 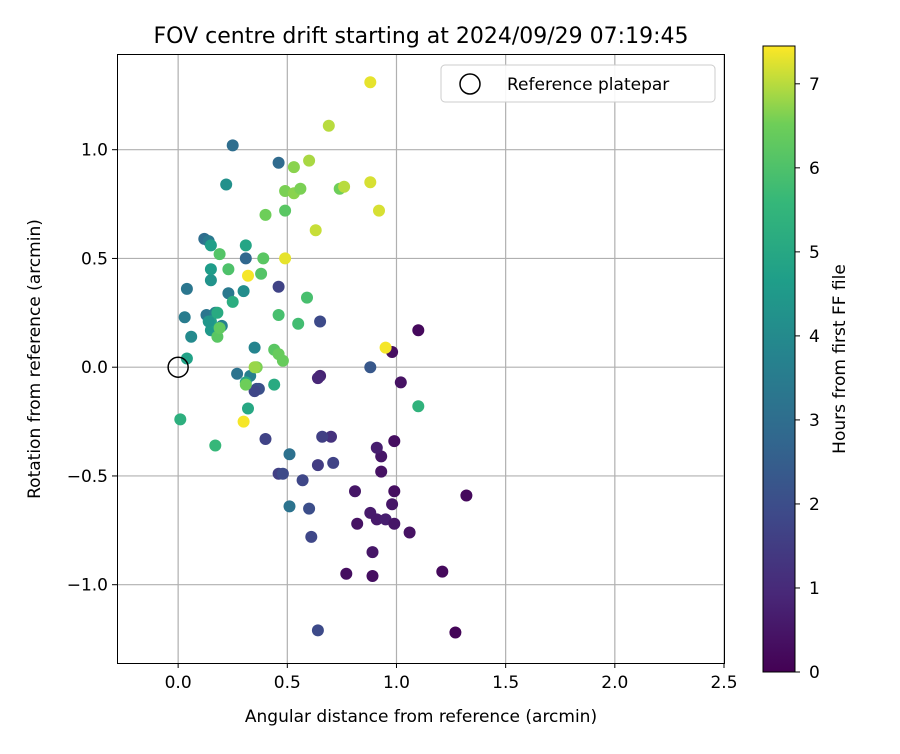 I want to click on x-tick-label: 2.0, so click(x=614, y=683).